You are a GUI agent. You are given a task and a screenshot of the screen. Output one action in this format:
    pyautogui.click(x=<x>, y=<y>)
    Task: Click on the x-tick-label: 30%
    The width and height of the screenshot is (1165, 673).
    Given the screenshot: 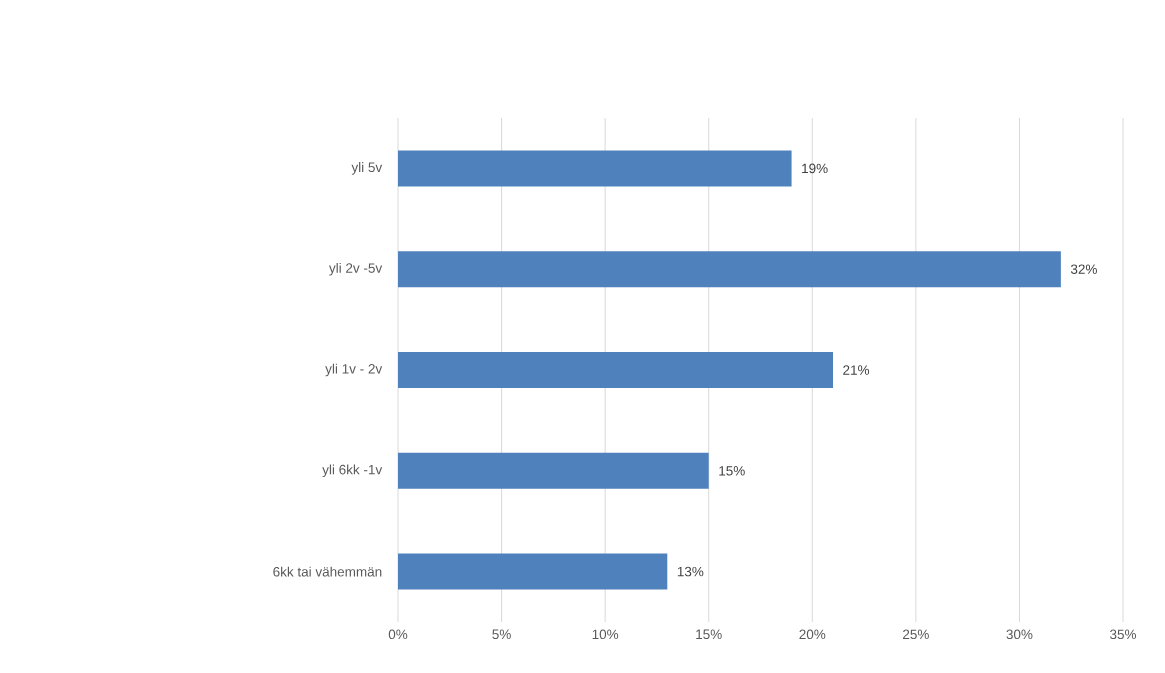 What is the action you would take?
    pyautogui.click(x=1019, y=634)
    